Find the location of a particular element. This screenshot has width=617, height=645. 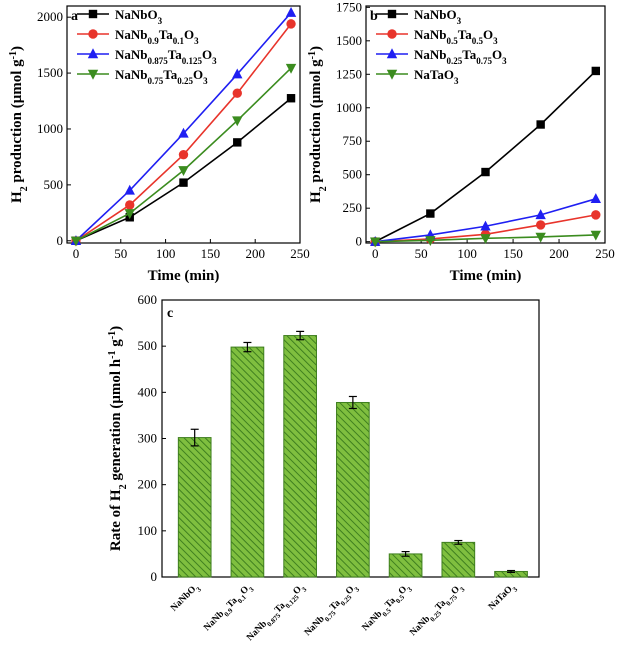

x-category-label: NaTaO3 is located at coordinates (503, 598).